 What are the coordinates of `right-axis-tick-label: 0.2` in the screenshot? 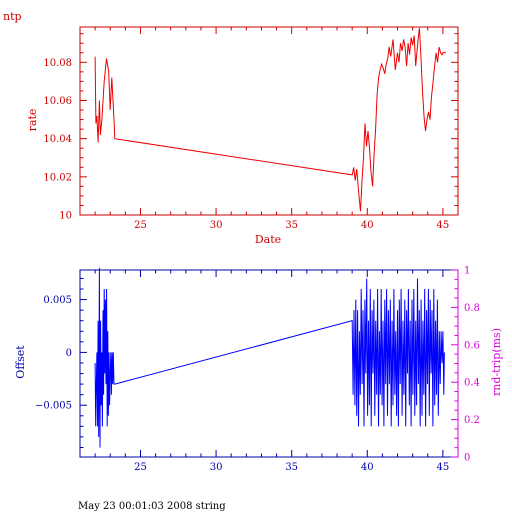 It's located at (472, 420).